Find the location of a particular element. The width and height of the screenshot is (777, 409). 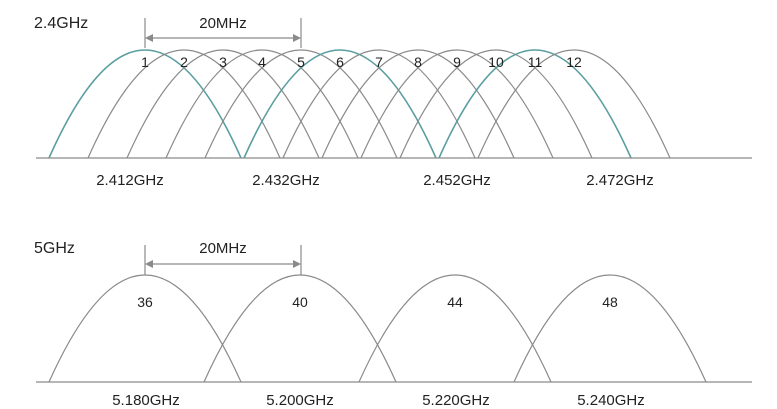

channel-label-6: 6 is located at coordinates (340, 62).